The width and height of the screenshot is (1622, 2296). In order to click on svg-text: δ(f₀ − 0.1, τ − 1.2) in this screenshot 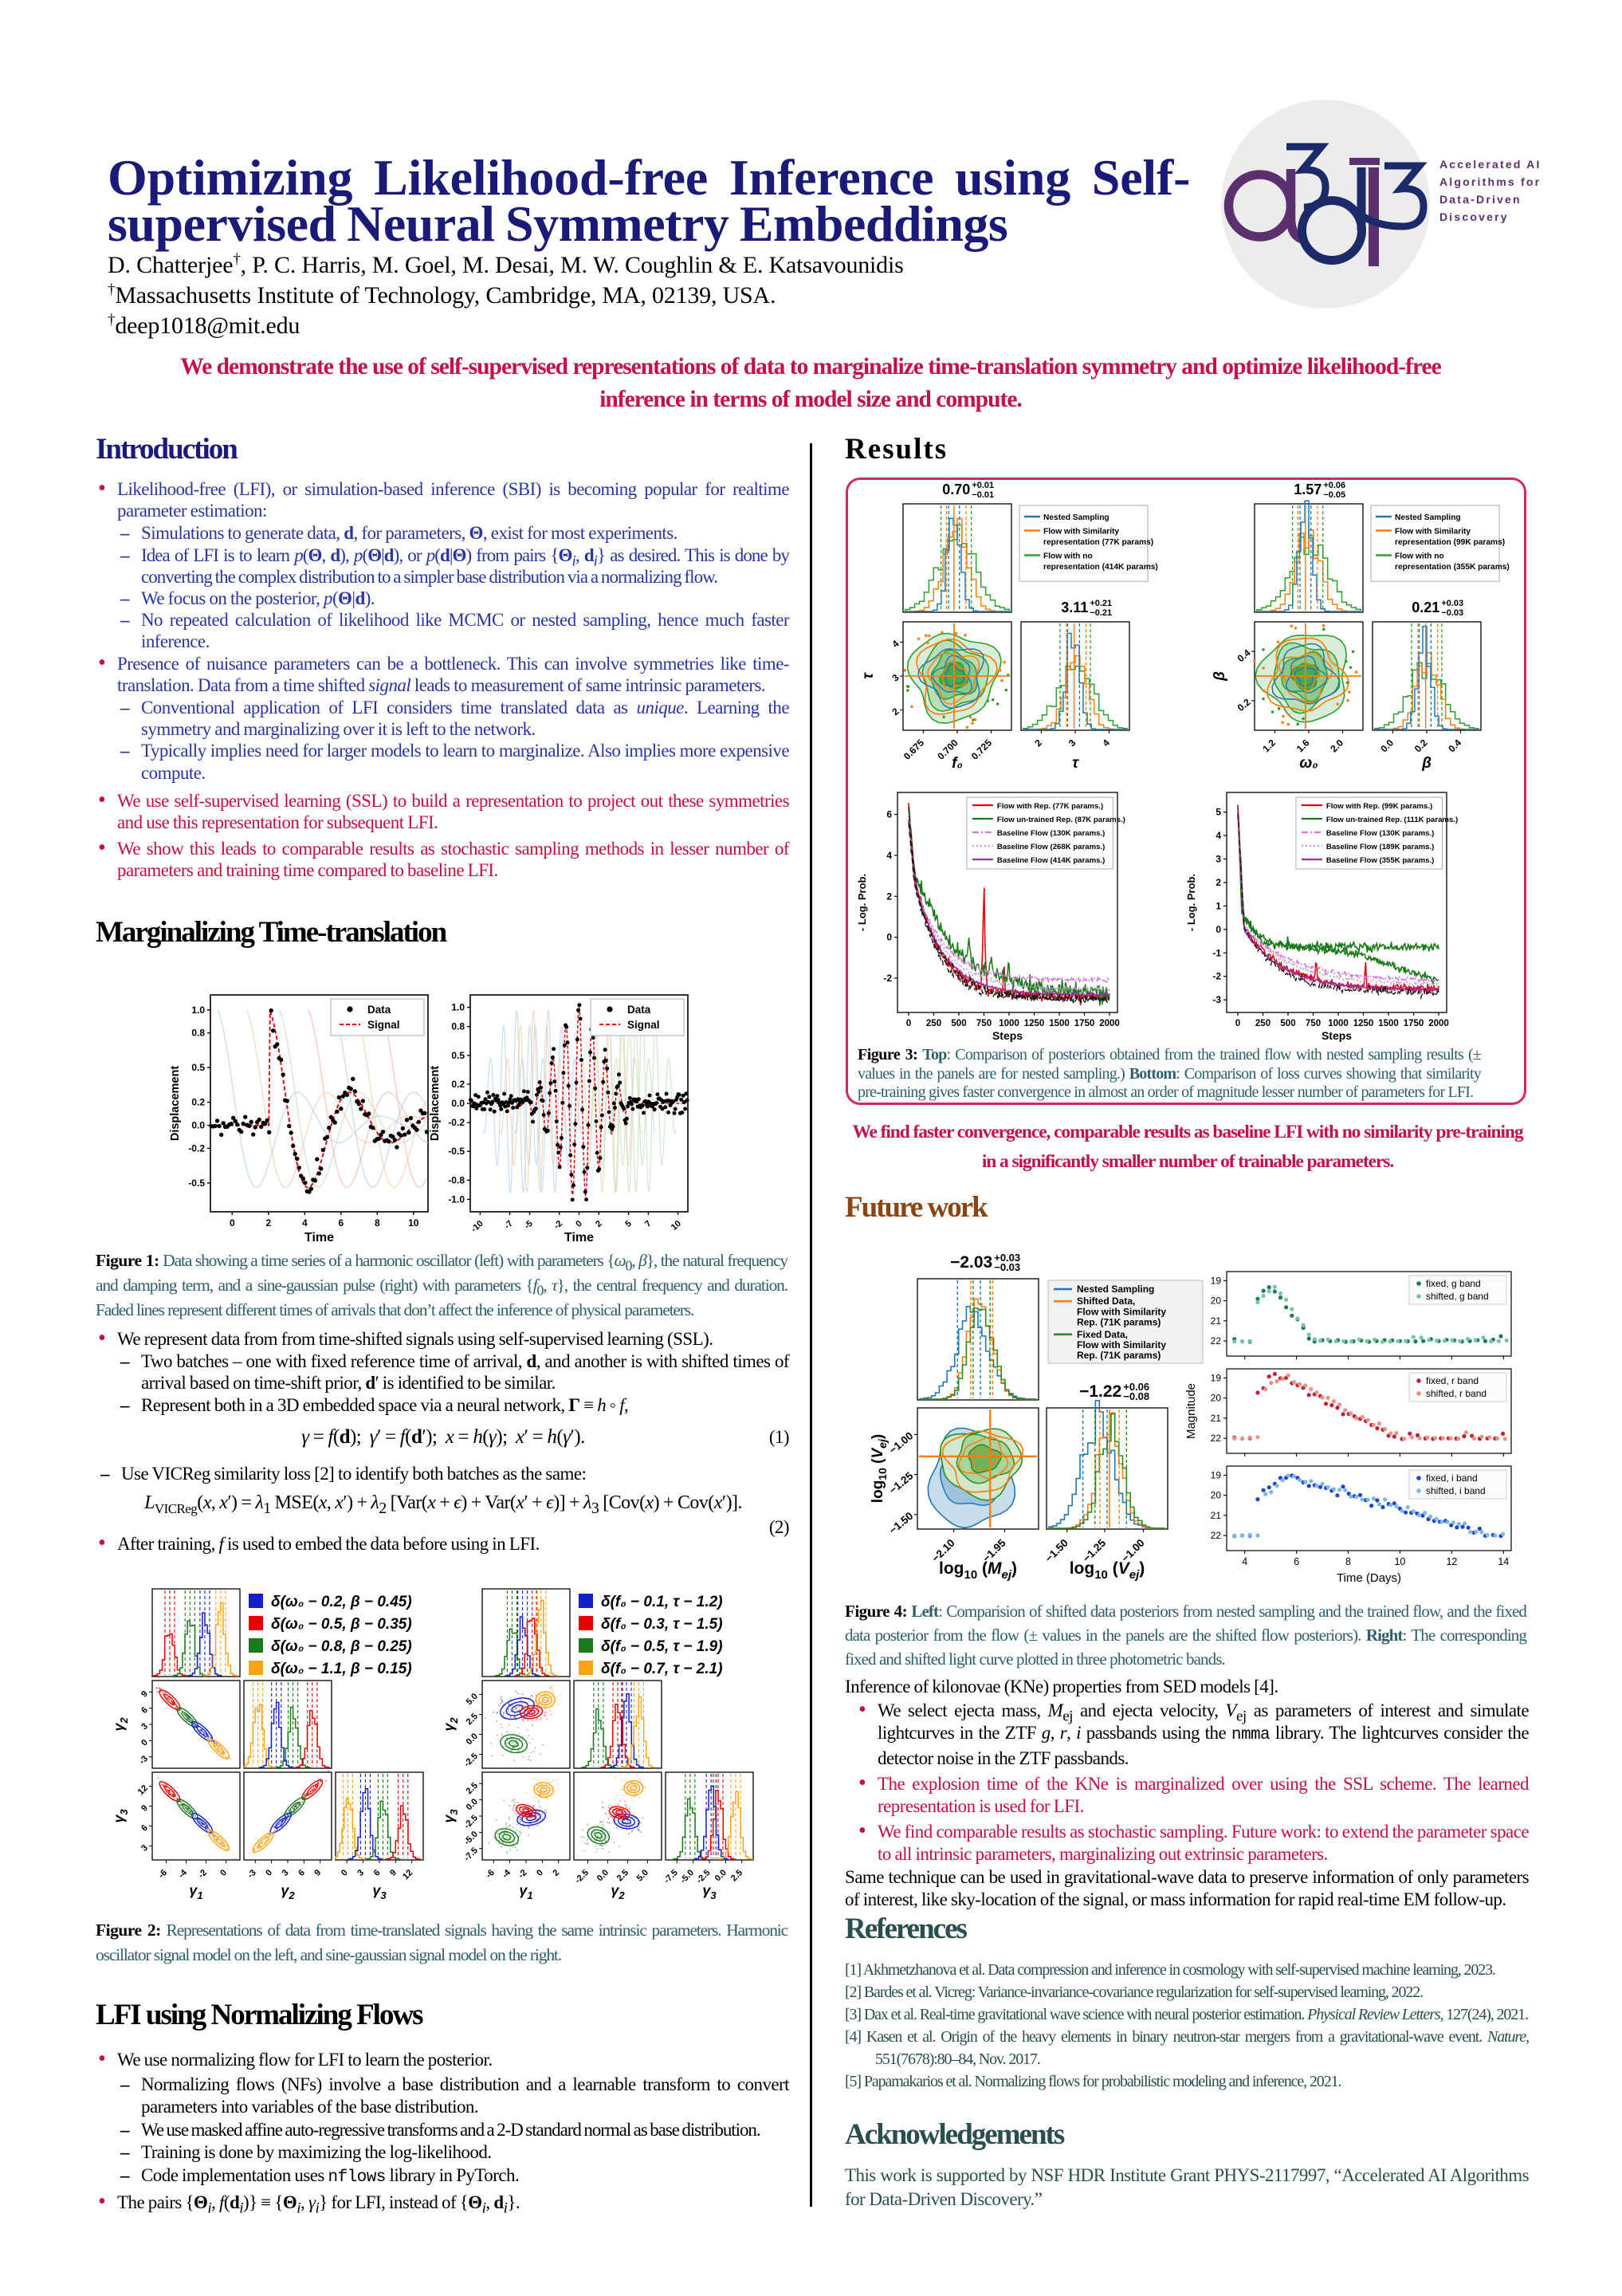, I will do `click(662, 1602)`.